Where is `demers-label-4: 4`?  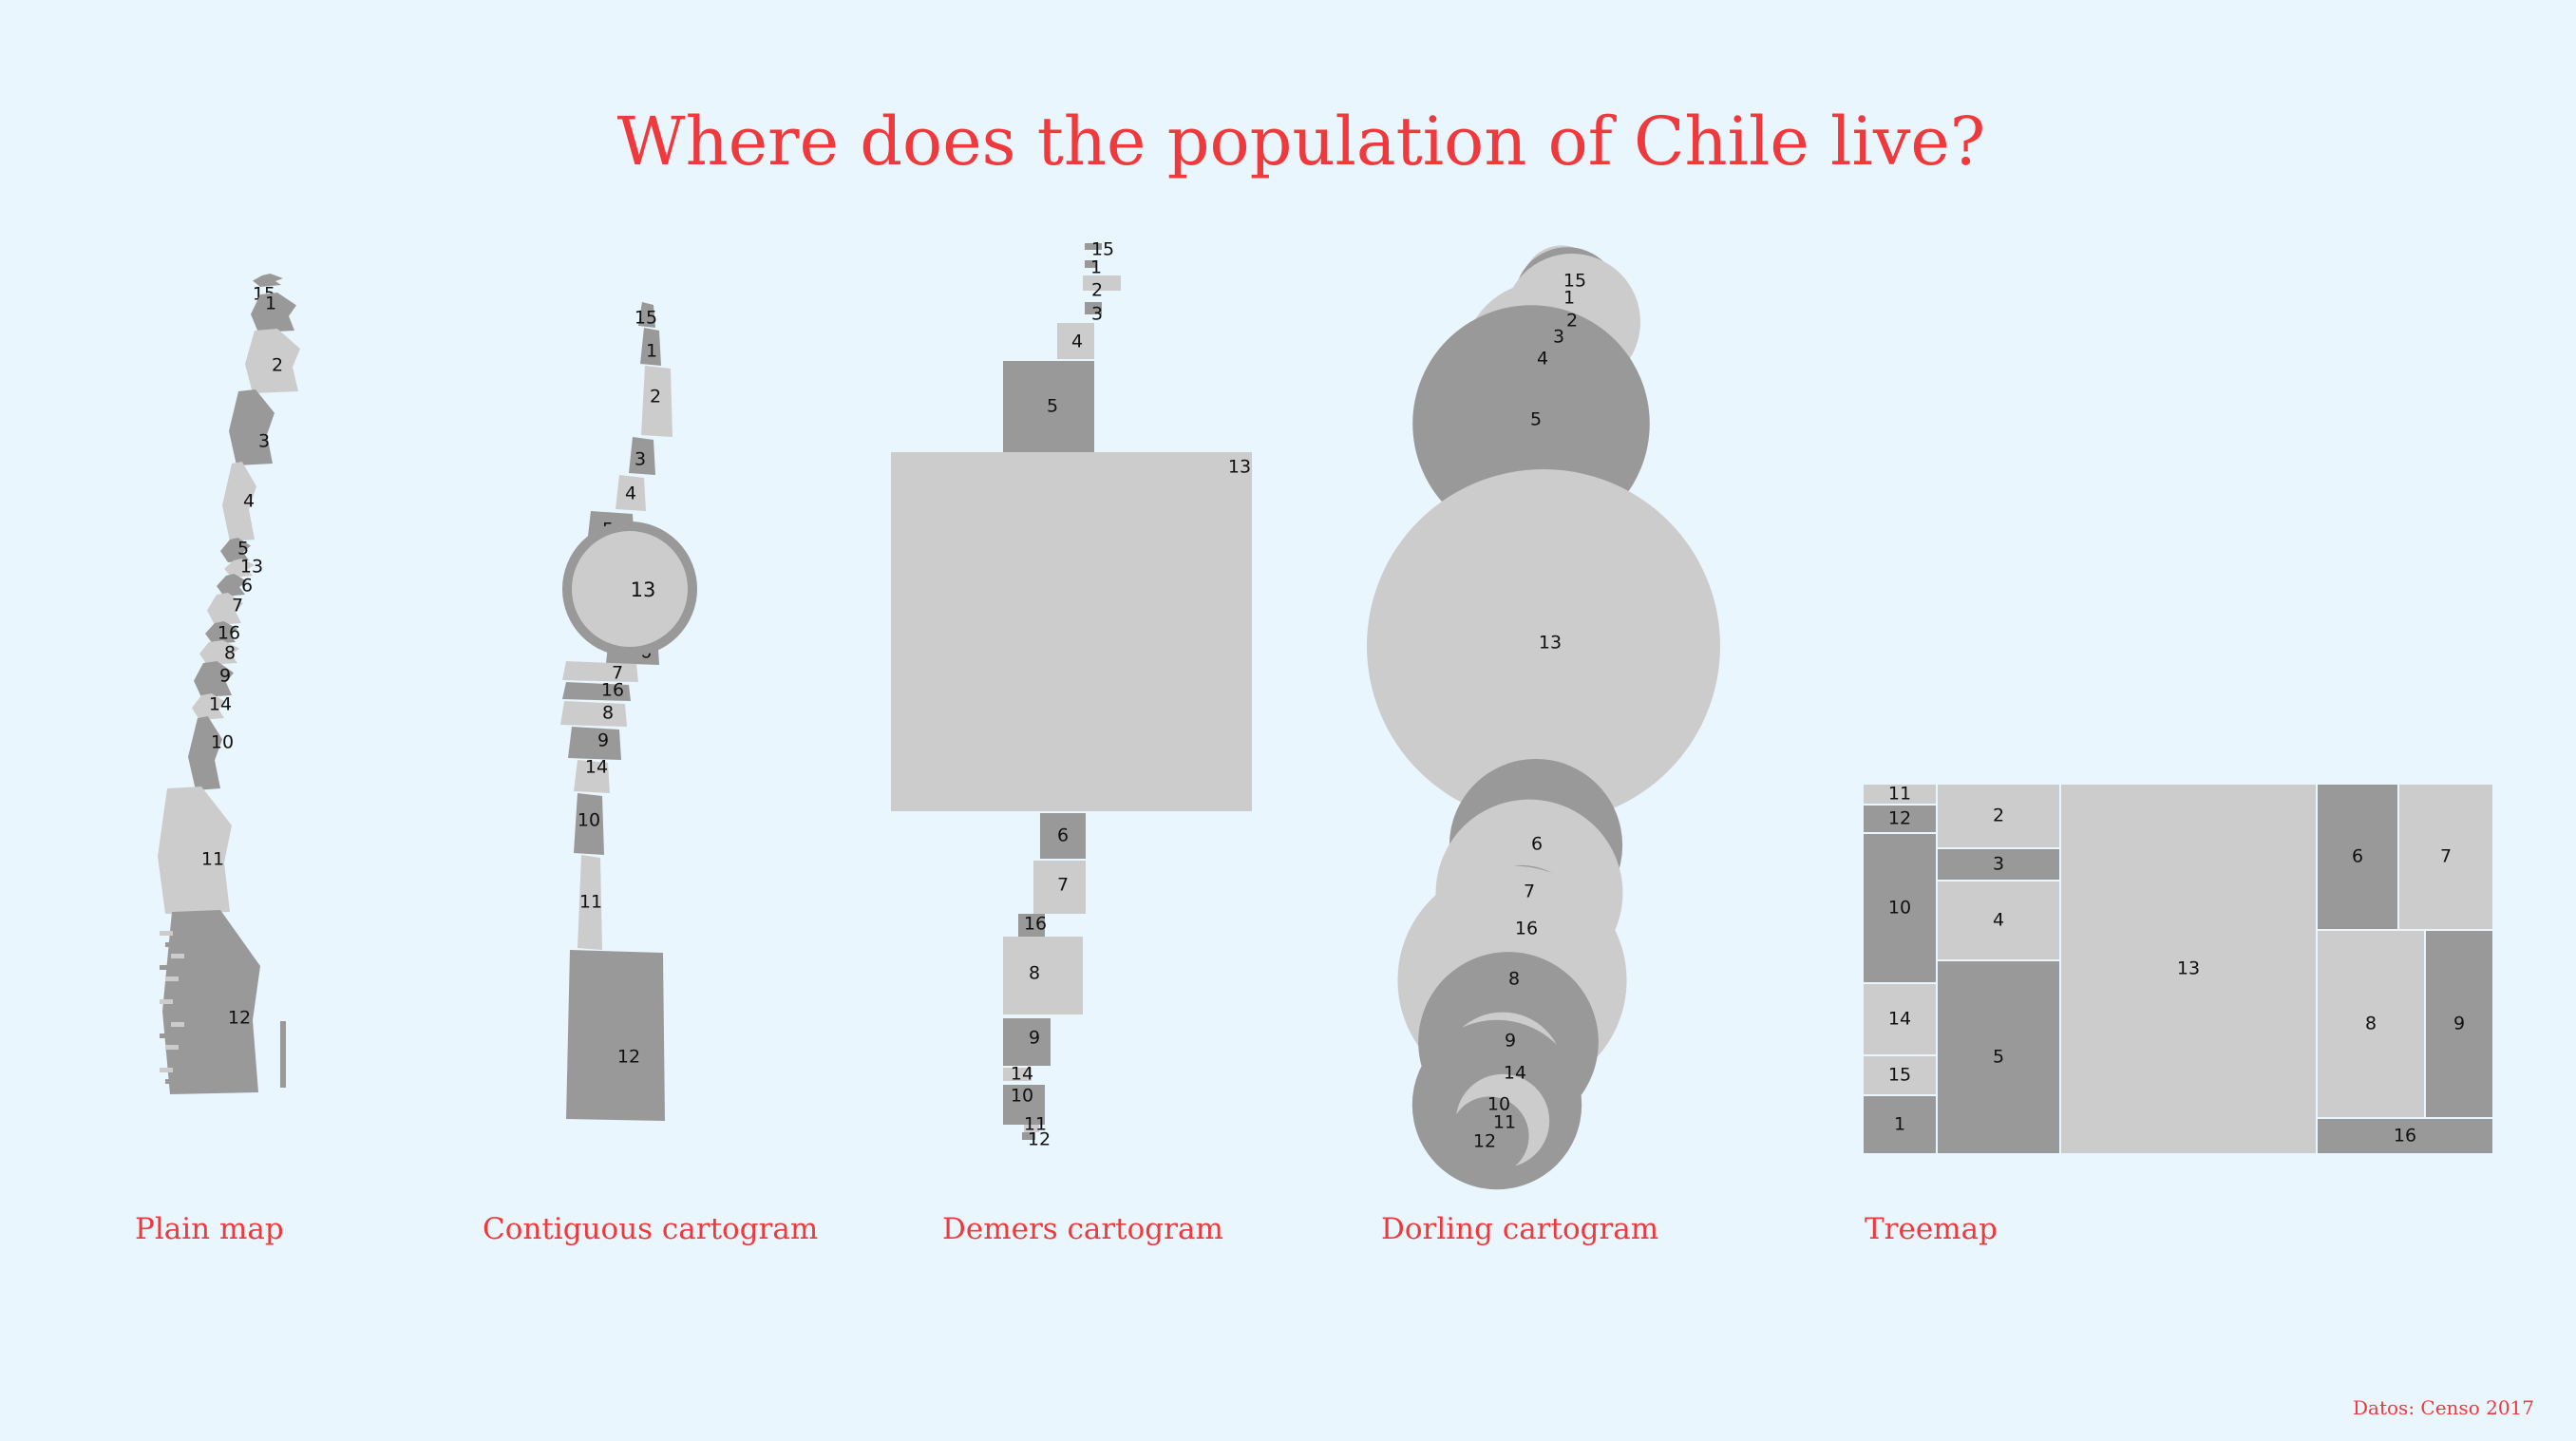 demers-label-4: 4 is located at coordinates (1077, 342).